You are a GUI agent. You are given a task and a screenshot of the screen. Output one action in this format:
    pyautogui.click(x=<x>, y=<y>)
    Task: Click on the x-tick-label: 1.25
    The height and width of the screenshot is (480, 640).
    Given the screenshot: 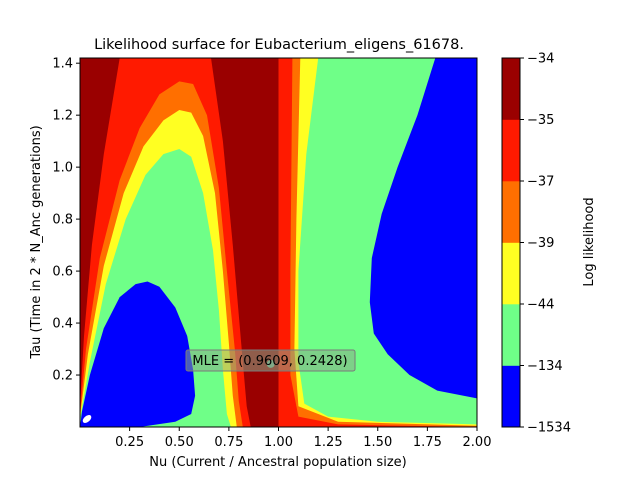 What is the action you would take?
    pyautogui.click(x=328, y=442)
    